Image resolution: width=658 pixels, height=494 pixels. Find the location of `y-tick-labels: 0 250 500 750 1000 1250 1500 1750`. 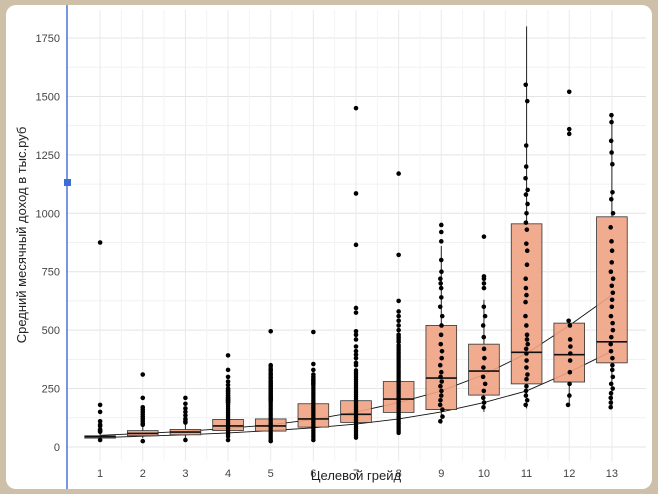

y-tick-labels: 0 250 500 750 1000 1250 1500 1750 is located at coordinates (48, 243).